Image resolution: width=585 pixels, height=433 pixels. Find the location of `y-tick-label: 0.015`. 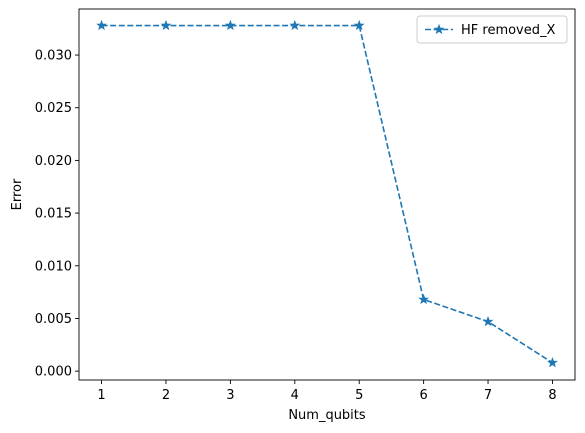

y-tick-label: 0.015 is located at coordinates (53, 214).